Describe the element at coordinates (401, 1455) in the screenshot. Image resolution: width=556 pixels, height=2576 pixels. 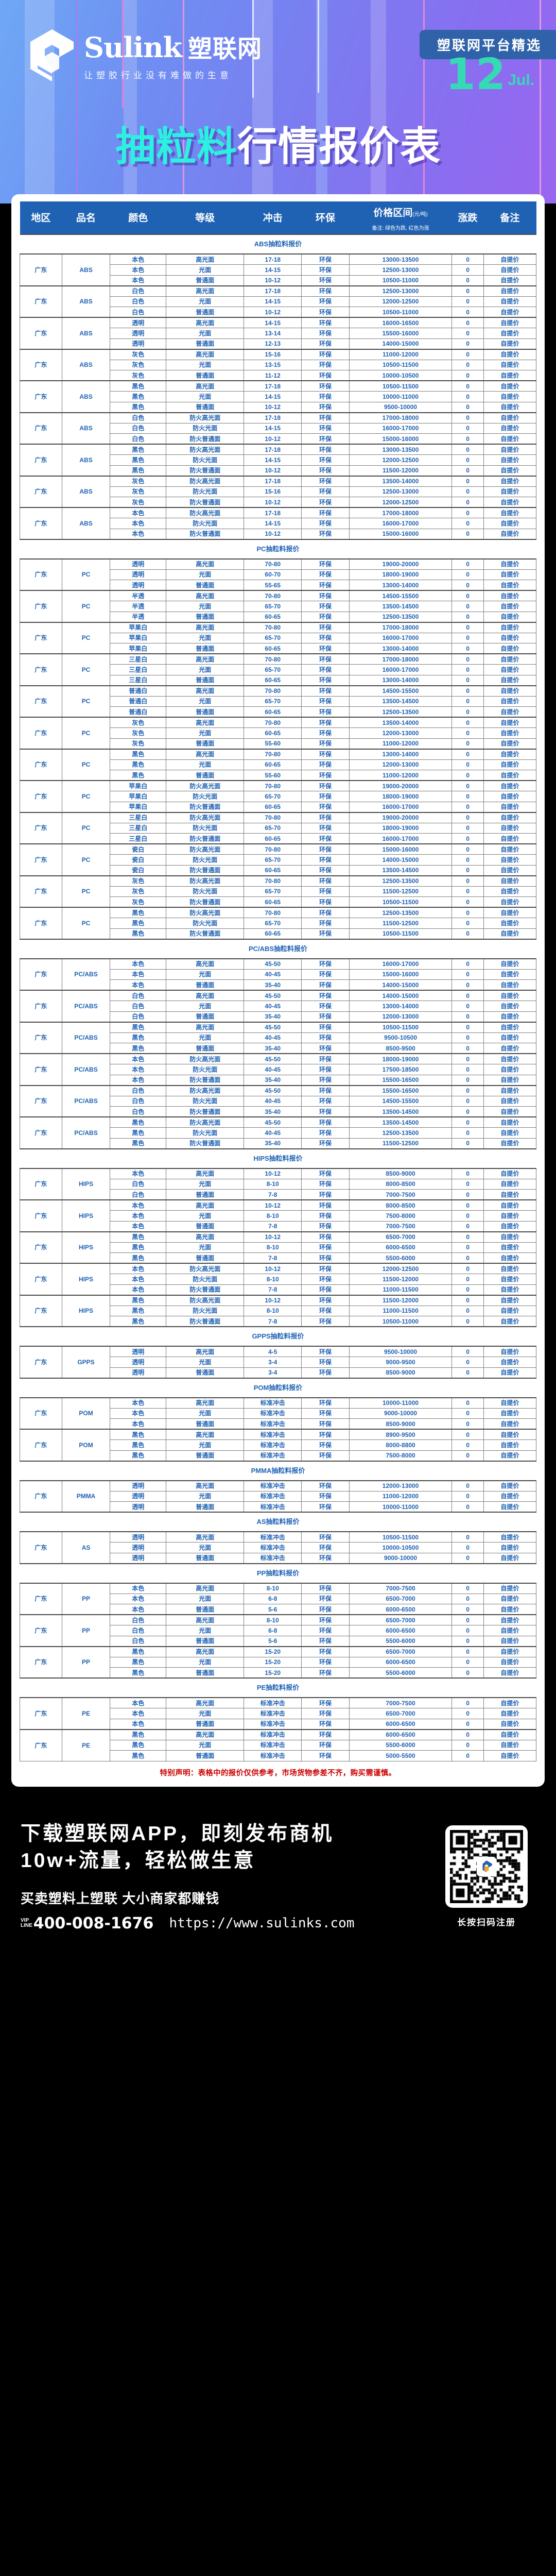
I see `cell-price: 7500-8000` at that location.